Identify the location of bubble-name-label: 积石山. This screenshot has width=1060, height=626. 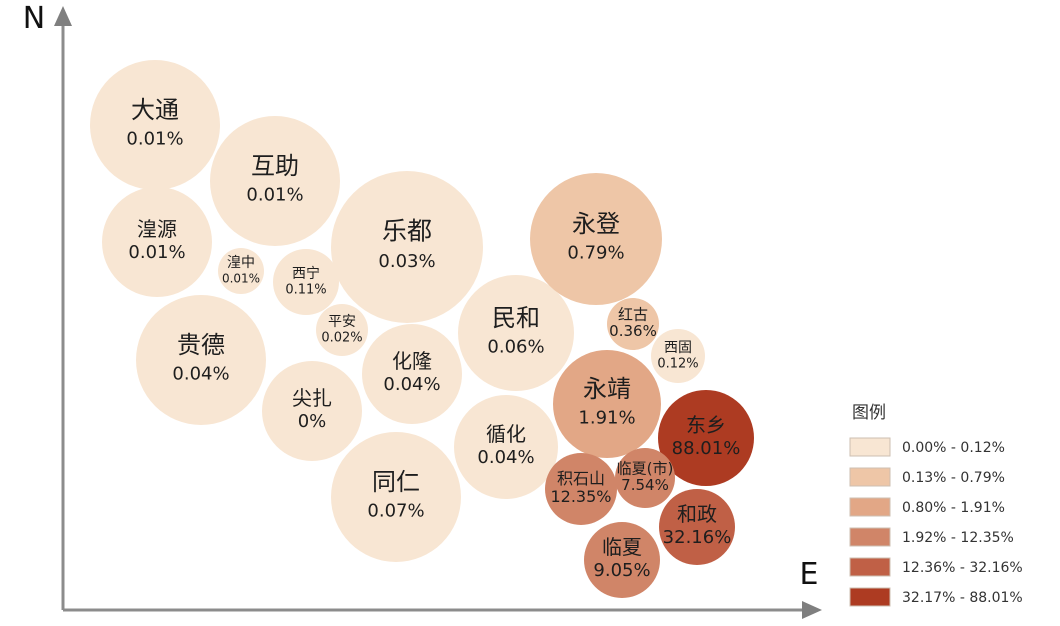
(581, 478).